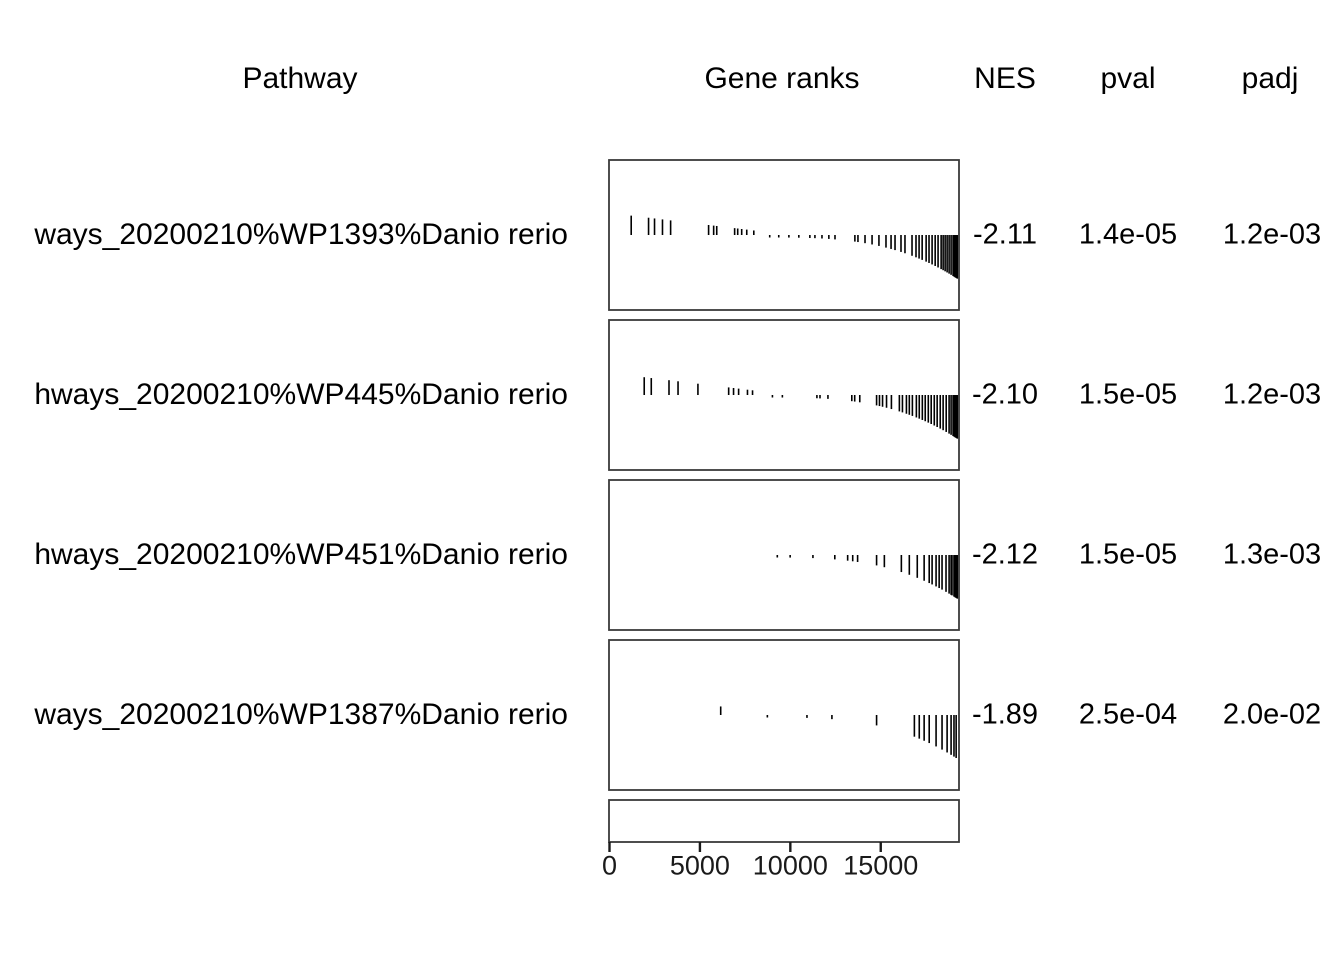 The height and width of the screenshot is (960, 1344). I want to click on column-header-pval: pval, so click(1128, 78).